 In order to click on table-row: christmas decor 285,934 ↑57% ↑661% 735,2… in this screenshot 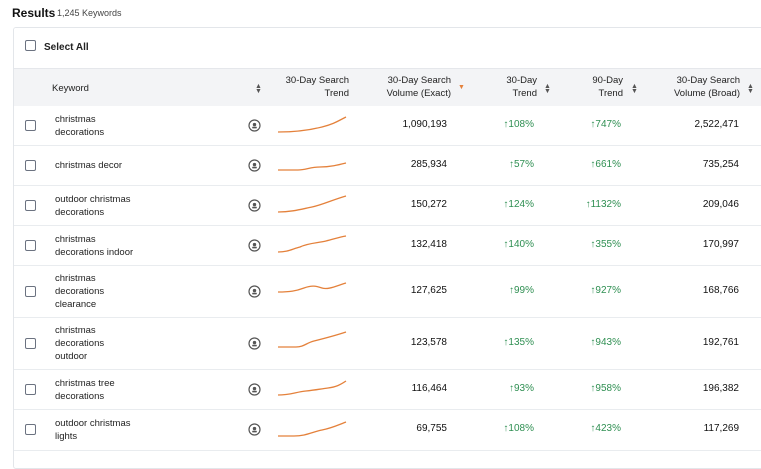, I will do `click(387, 166)`.